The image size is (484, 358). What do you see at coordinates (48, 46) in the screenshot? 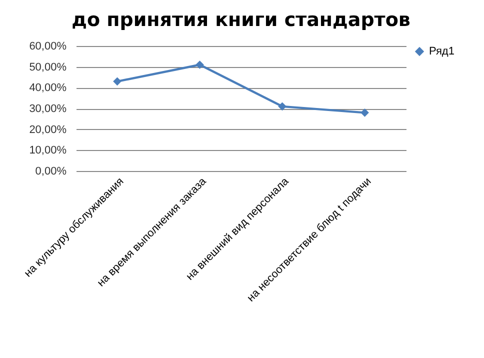
I see `y-tick-label: 60,00%` at bounding box center [48, 46].